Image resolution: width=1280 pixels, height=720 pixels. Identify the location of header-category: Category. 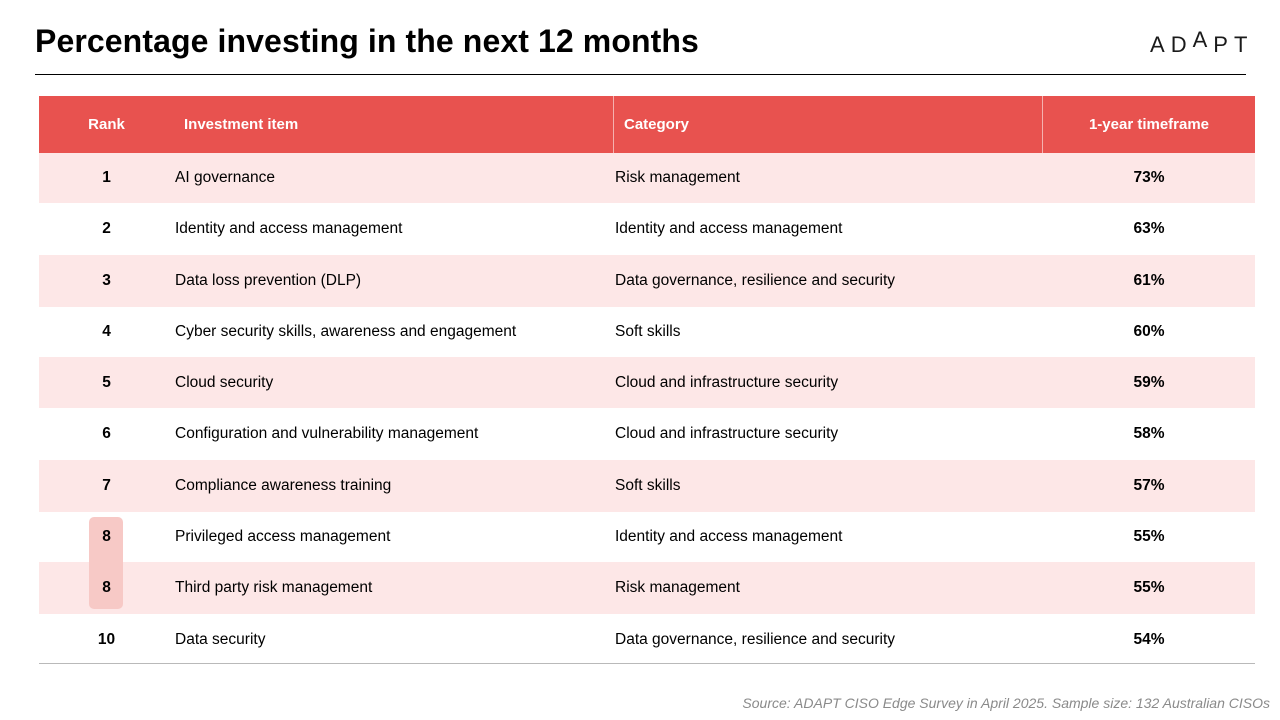
(657, 124).